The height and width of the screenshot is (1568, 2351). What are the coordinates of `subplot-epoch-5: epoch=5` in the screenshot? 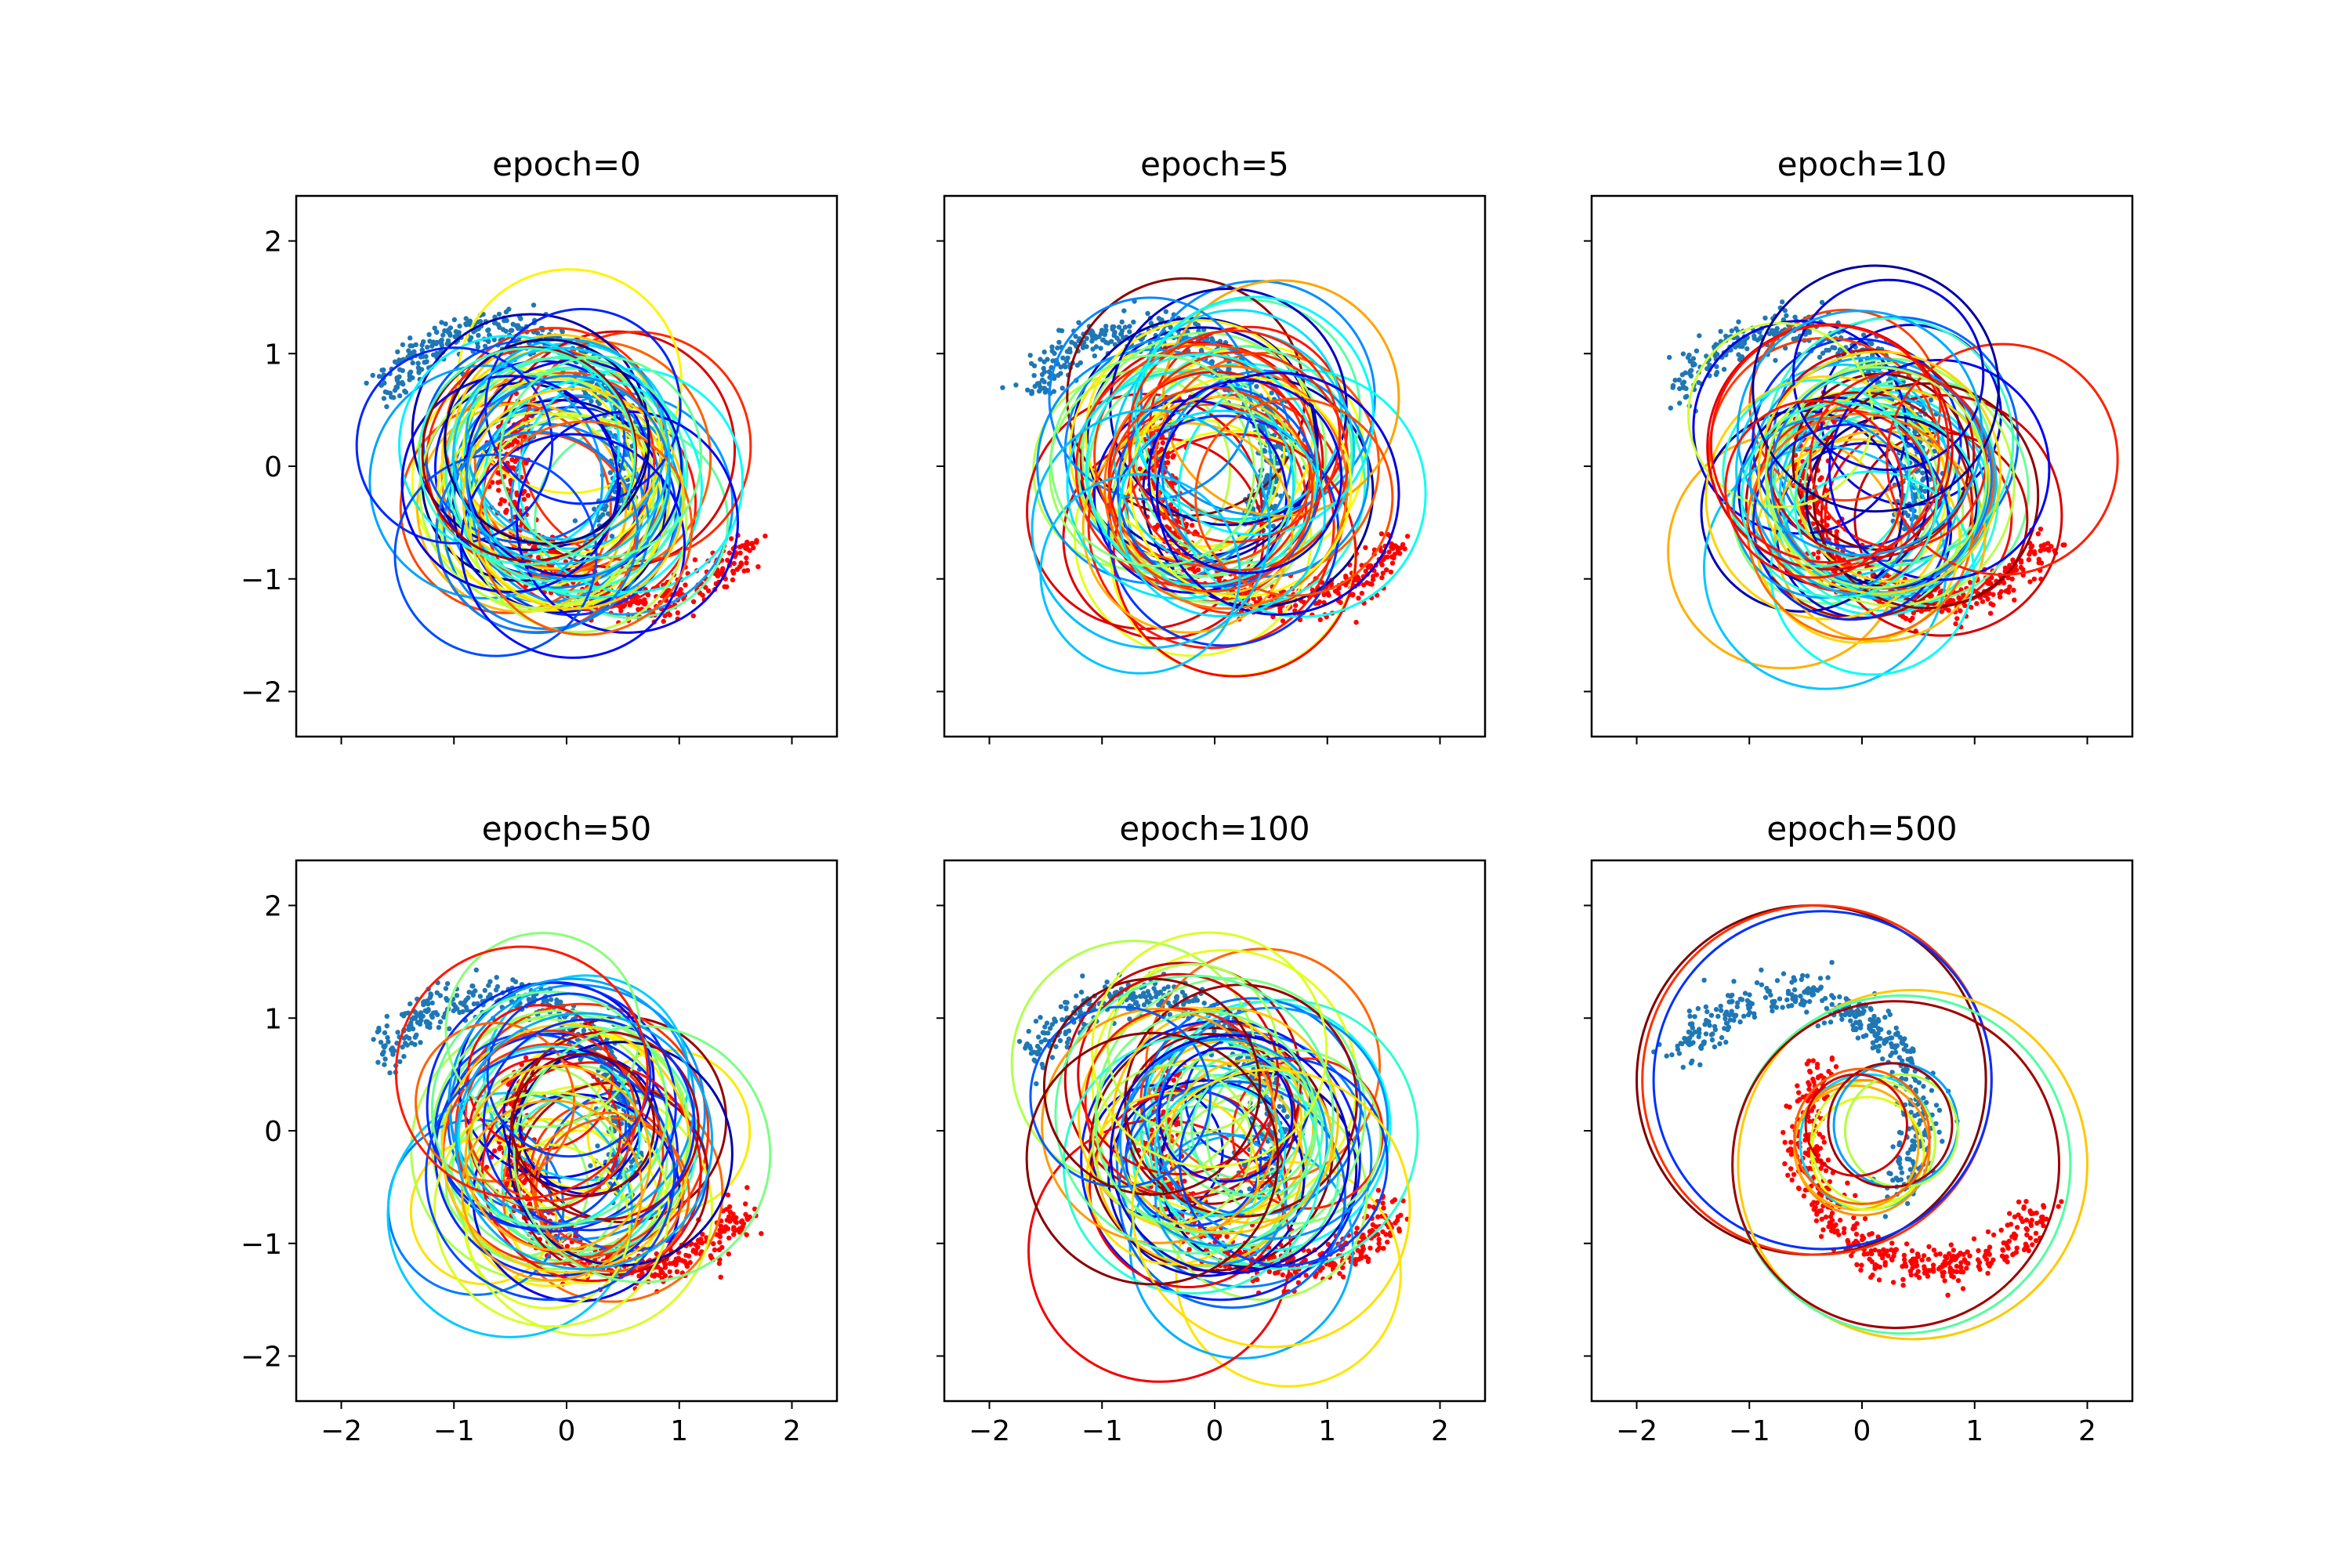 It's located at (1211, 445).